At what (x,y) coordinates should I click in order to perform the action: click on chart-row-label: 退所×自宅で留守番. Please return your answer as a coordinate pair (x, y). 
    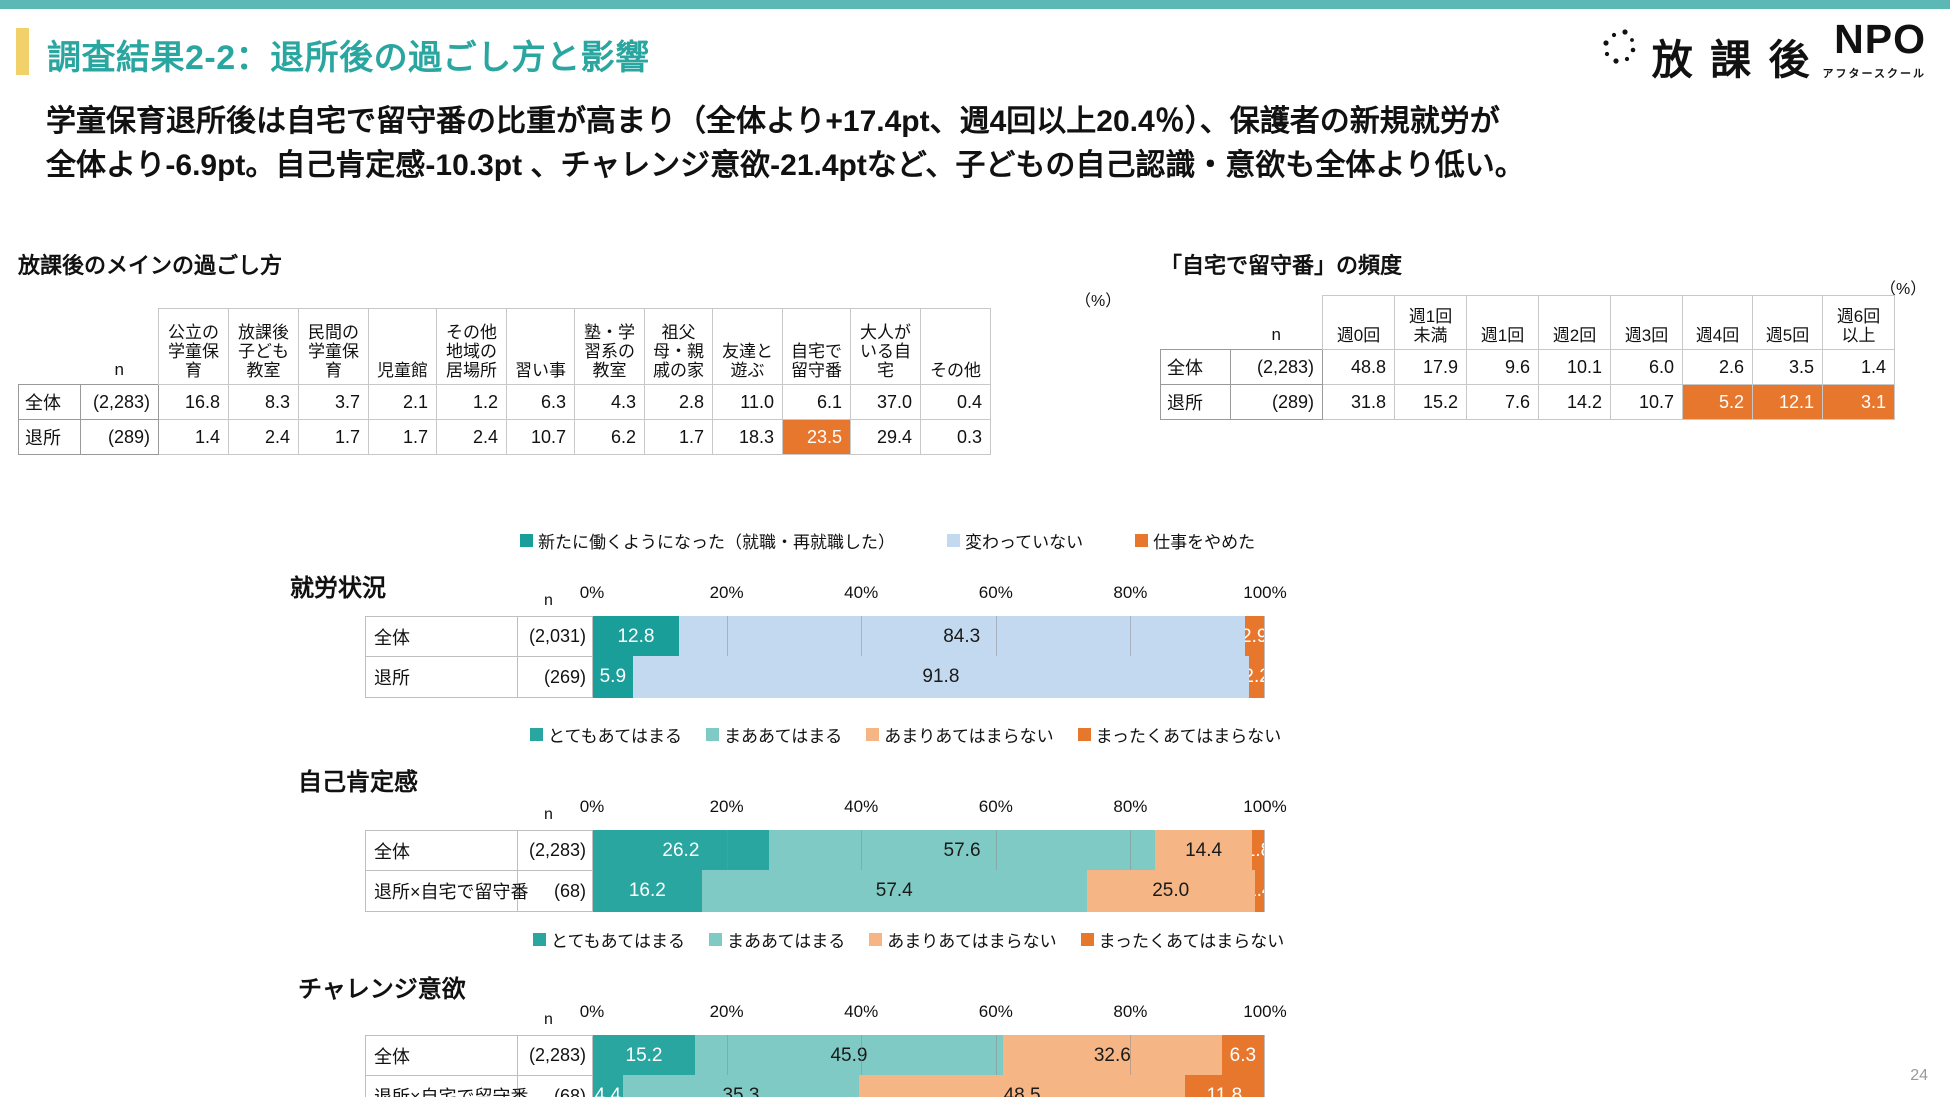
    Looking at the image, I should click on (447, 891).